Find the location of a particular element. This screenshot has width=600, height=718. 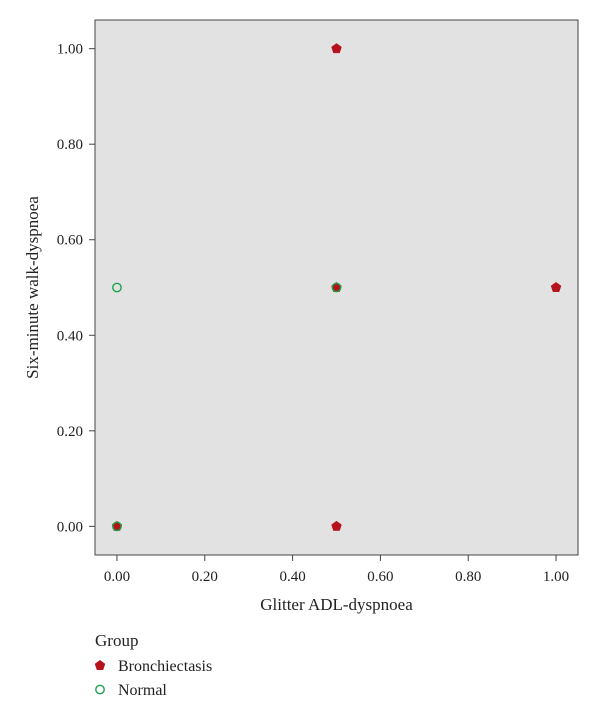

series-normal is located at coordinates (227, 407).